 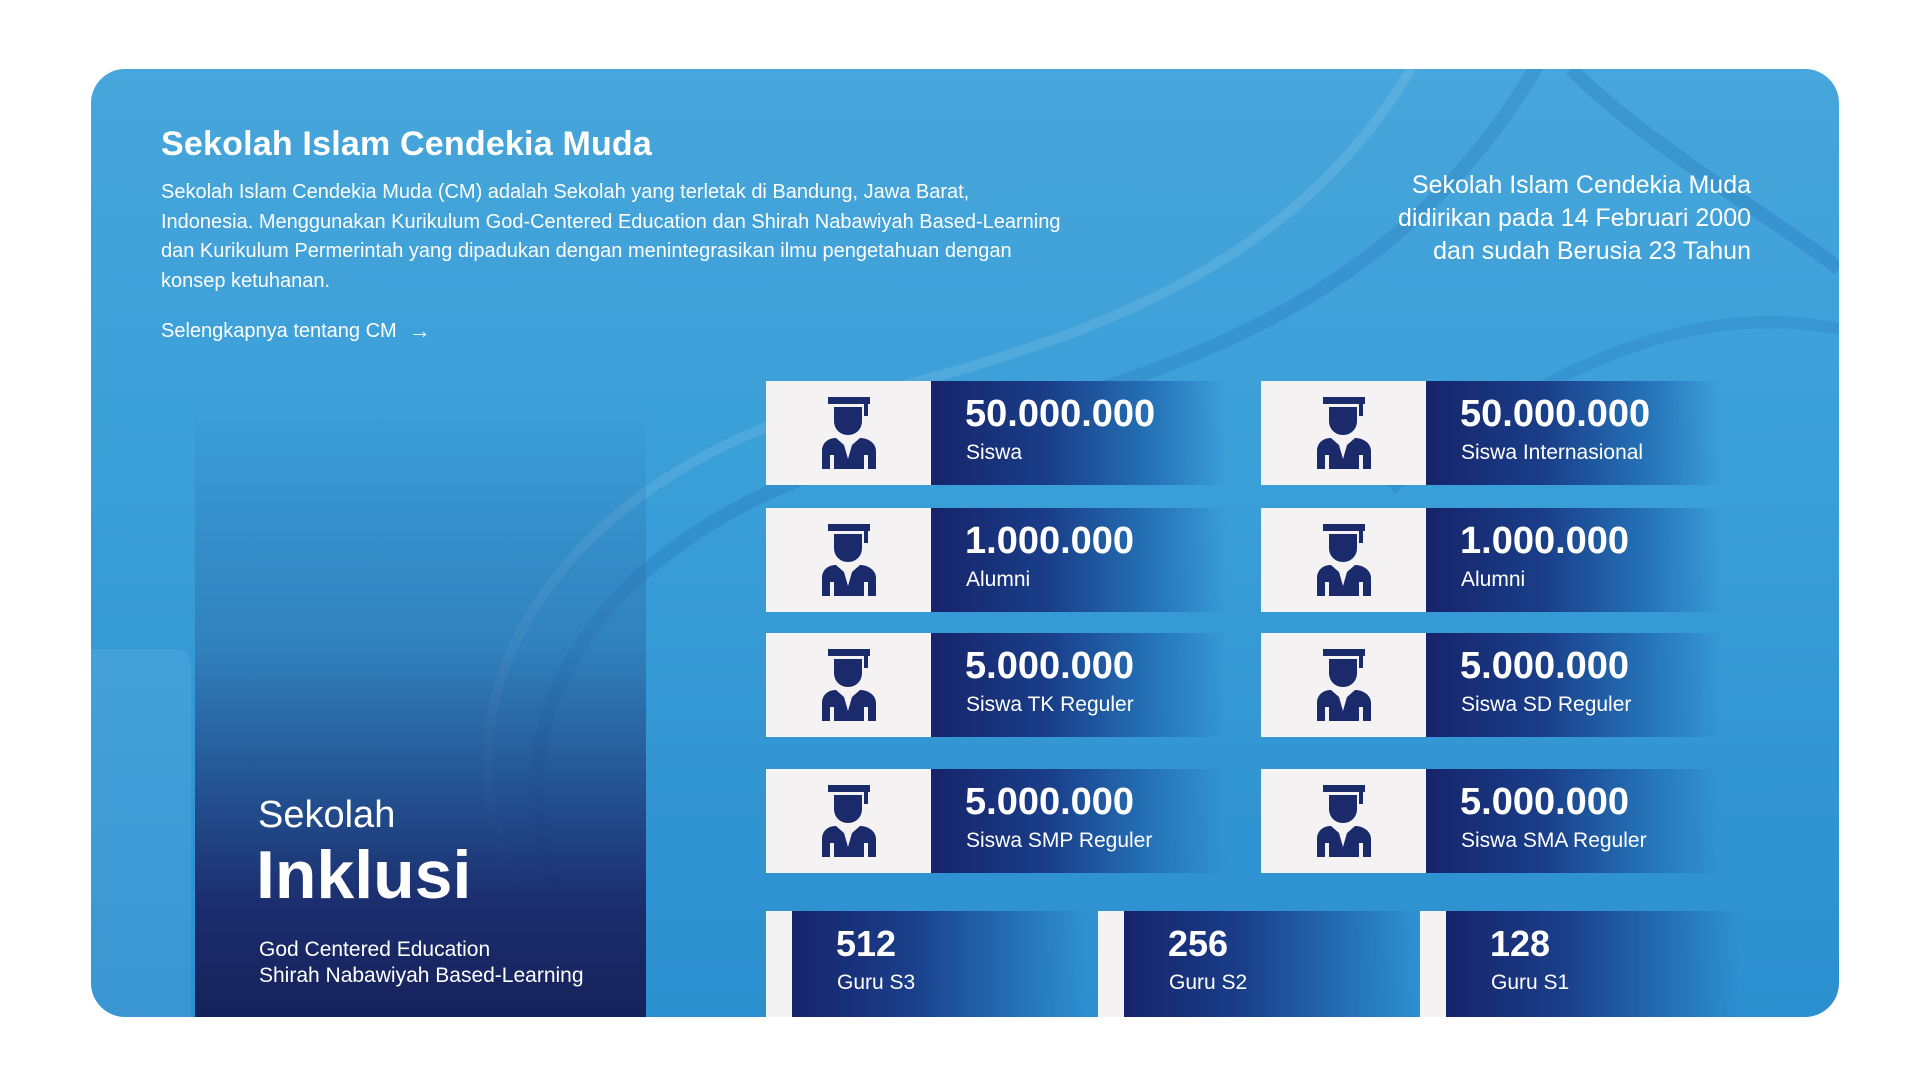 I want to click on stat-info: 5.000.000 Siswa SMA Reguler, so click(x=1573, y=821).